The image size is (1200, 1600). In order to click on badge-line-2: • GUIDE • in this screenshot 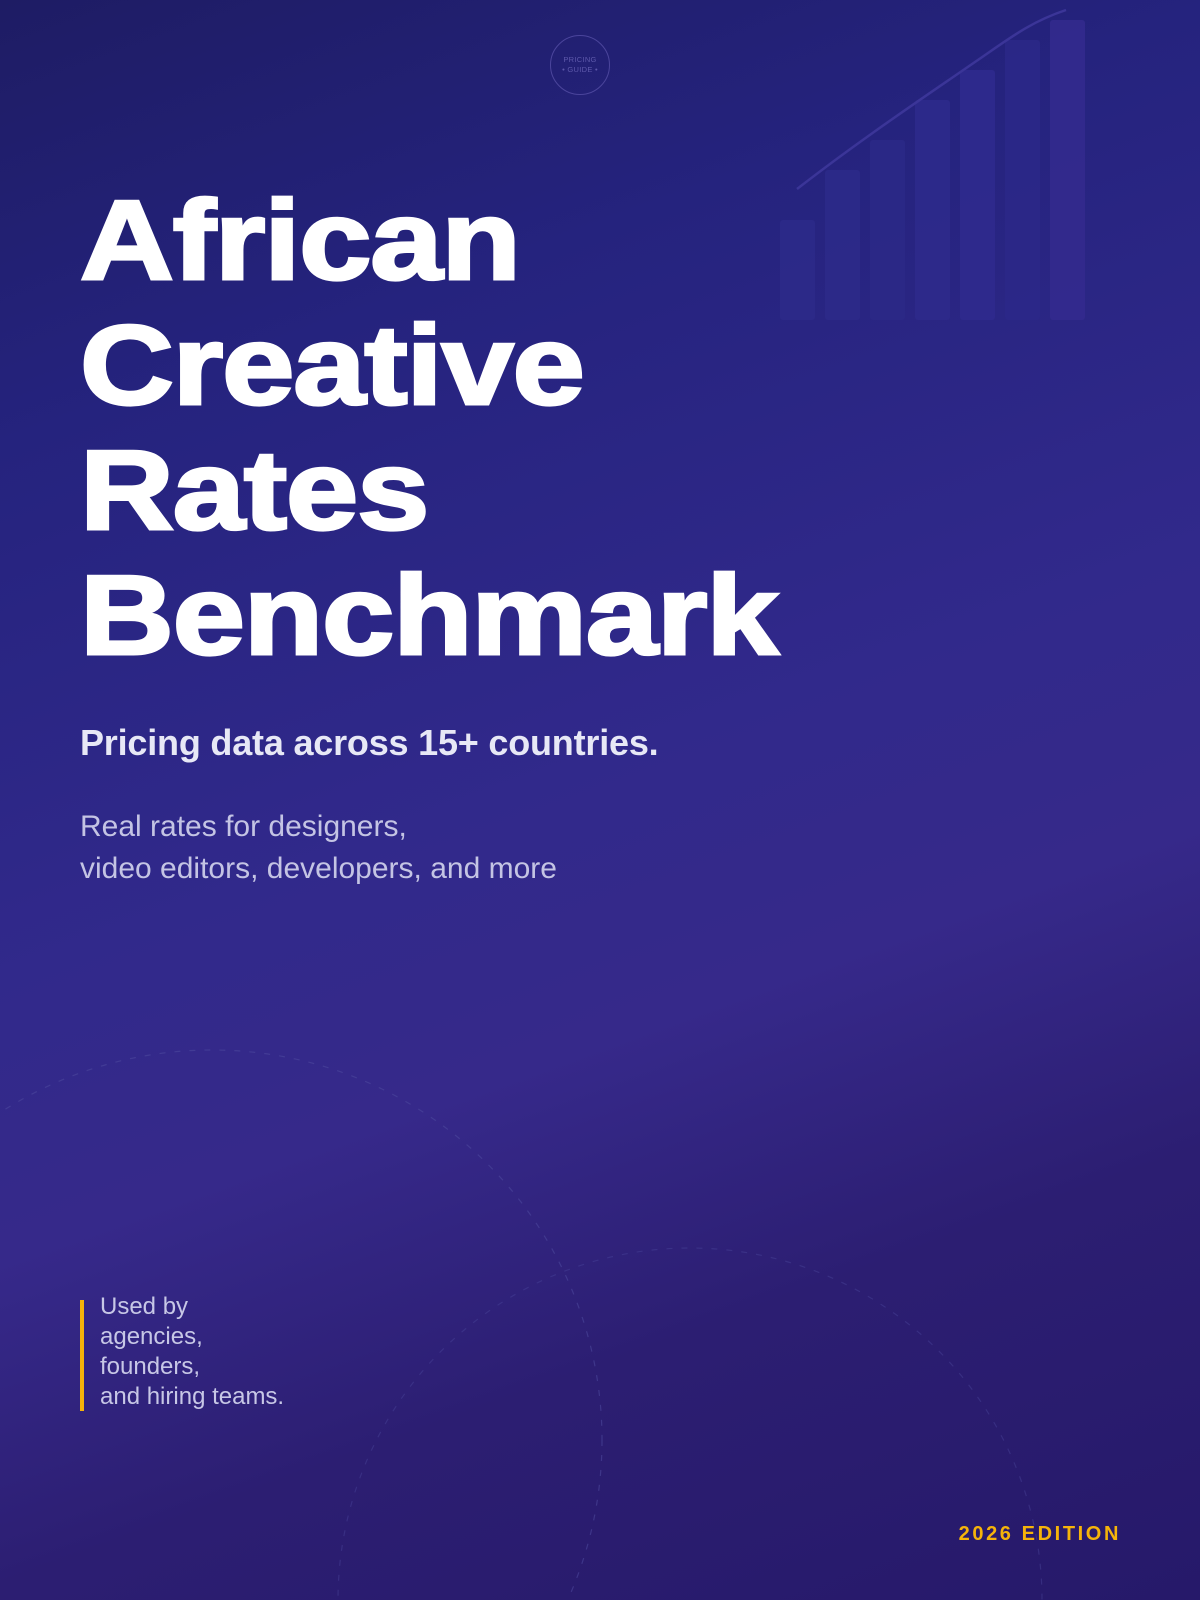, I will do `click(580, 69)`.